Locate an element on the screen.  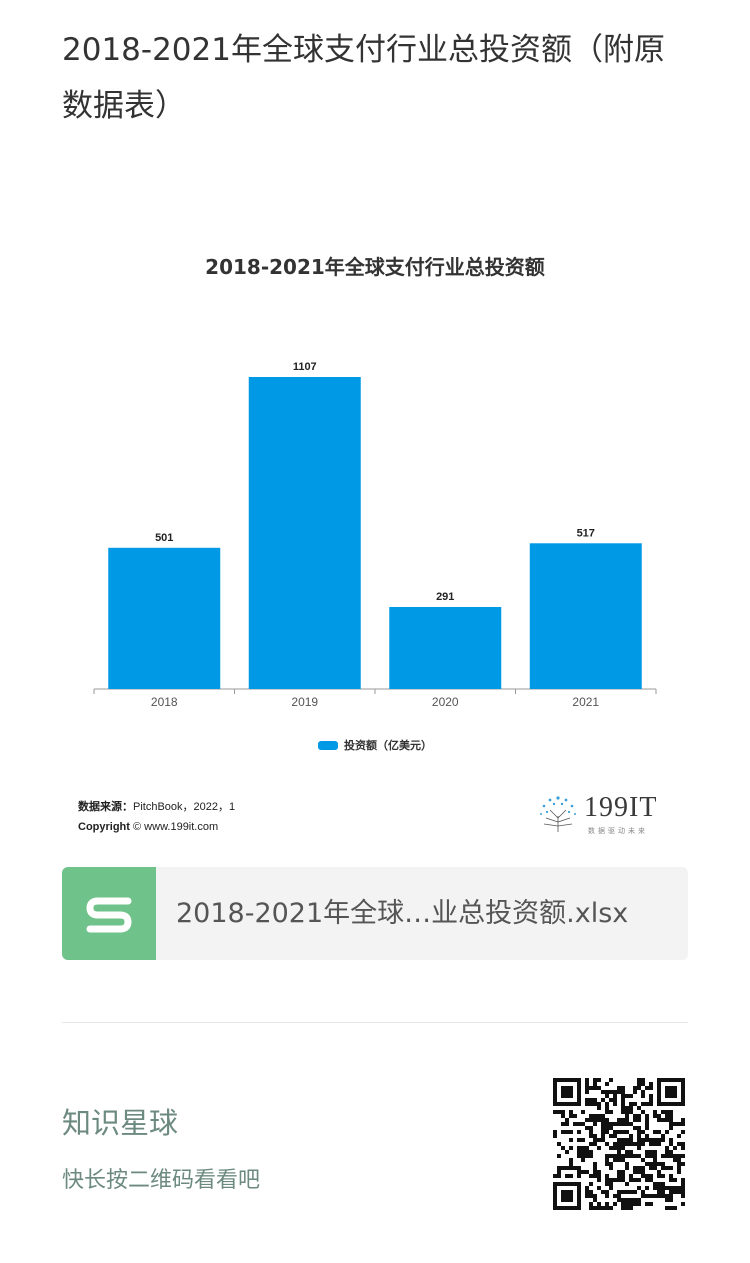
divider is located at coordinates (375, 1022).